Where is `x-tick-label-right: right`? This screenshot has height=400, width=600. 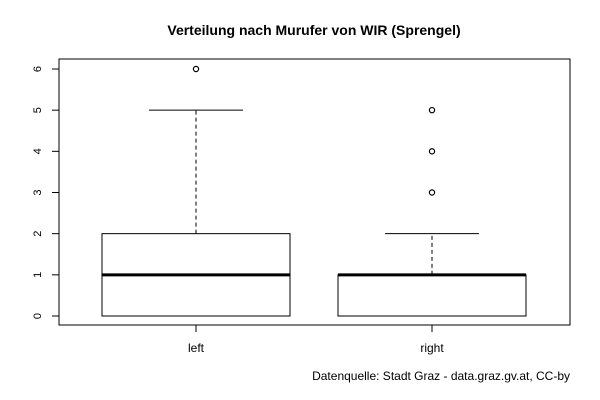
x-tick-label-right: right is located at coordinates (432, 348).